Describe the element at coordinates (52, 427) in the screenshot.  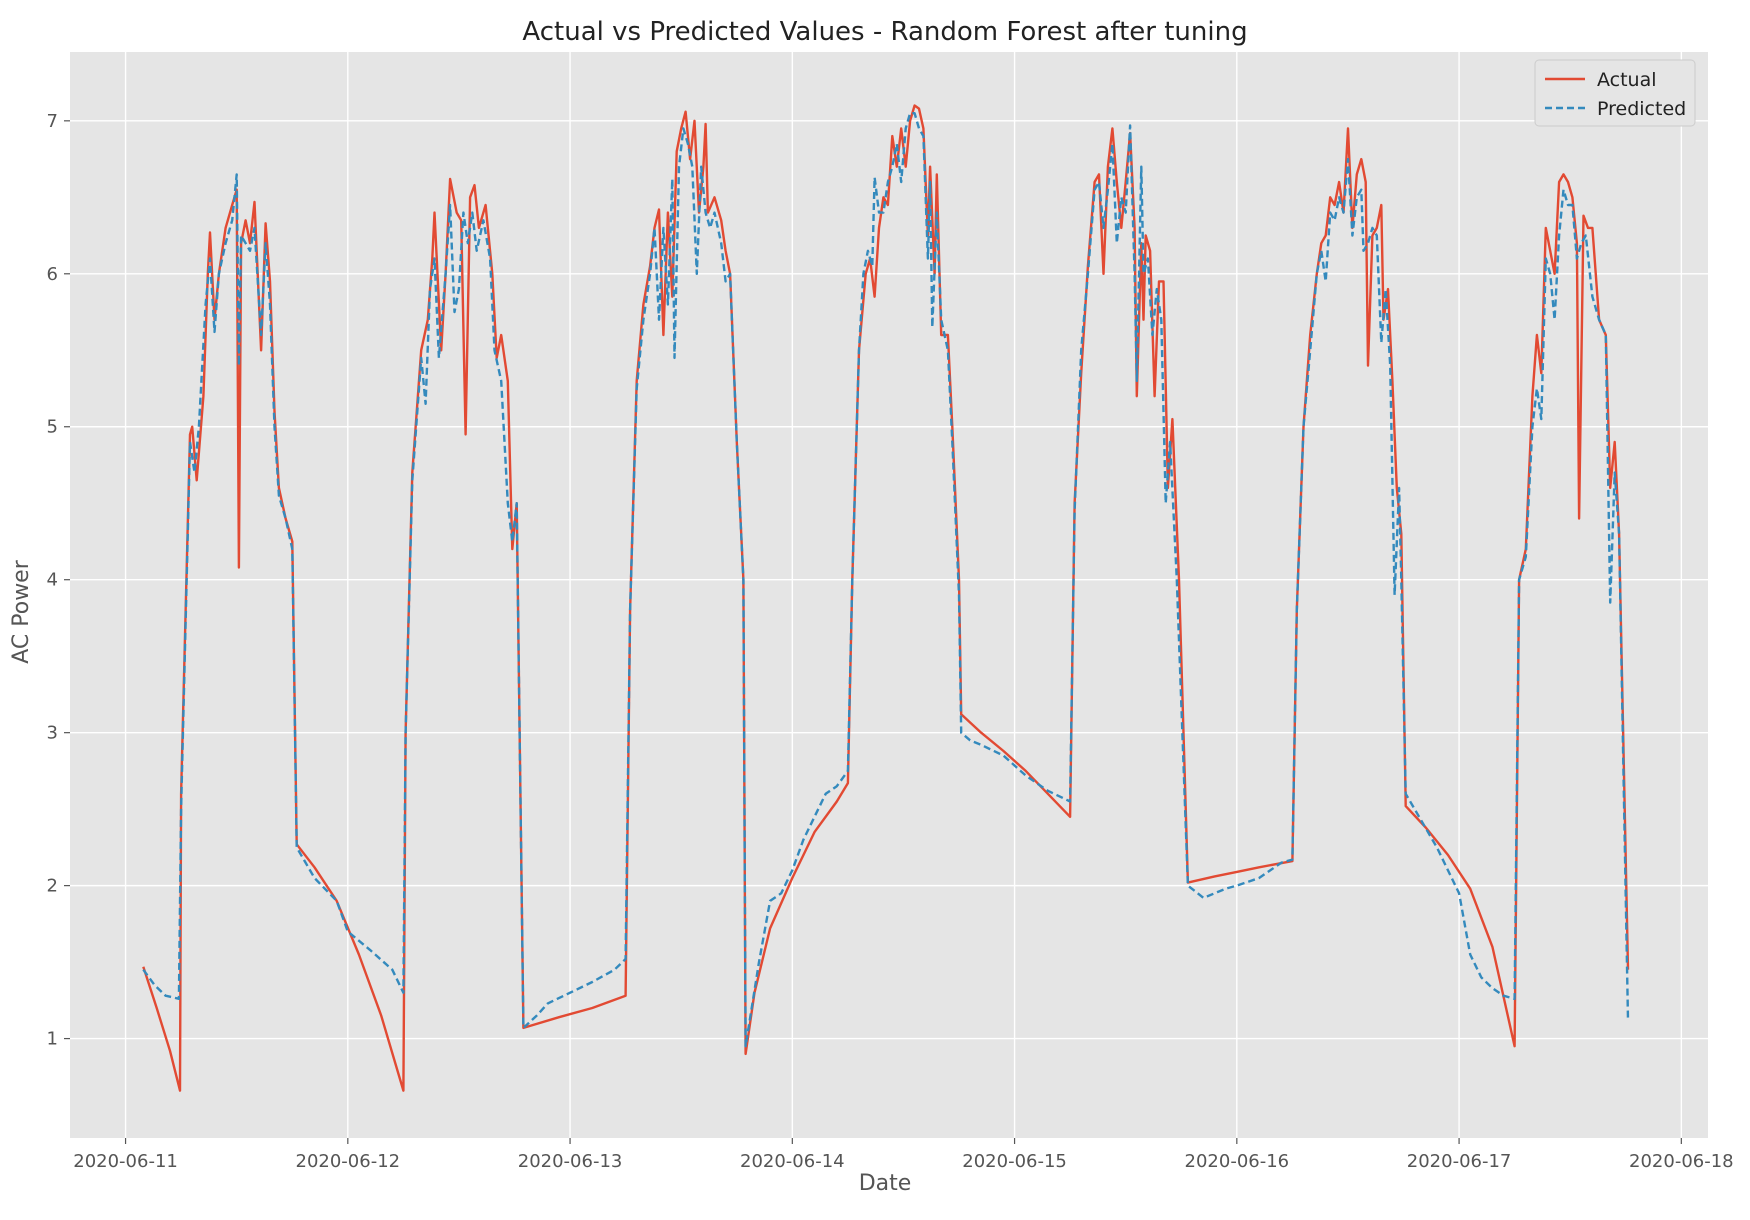
I see `y-tick-label: 5` at that location.